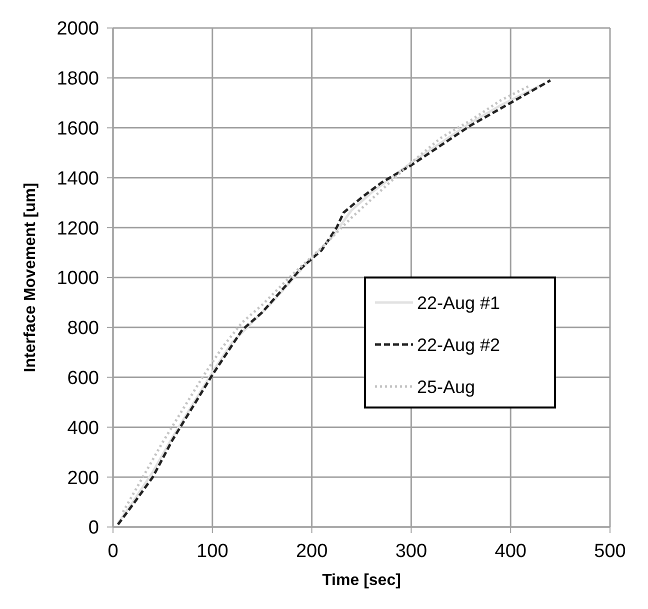  I want to click on x-tick-label: 200, so click(312, 551).